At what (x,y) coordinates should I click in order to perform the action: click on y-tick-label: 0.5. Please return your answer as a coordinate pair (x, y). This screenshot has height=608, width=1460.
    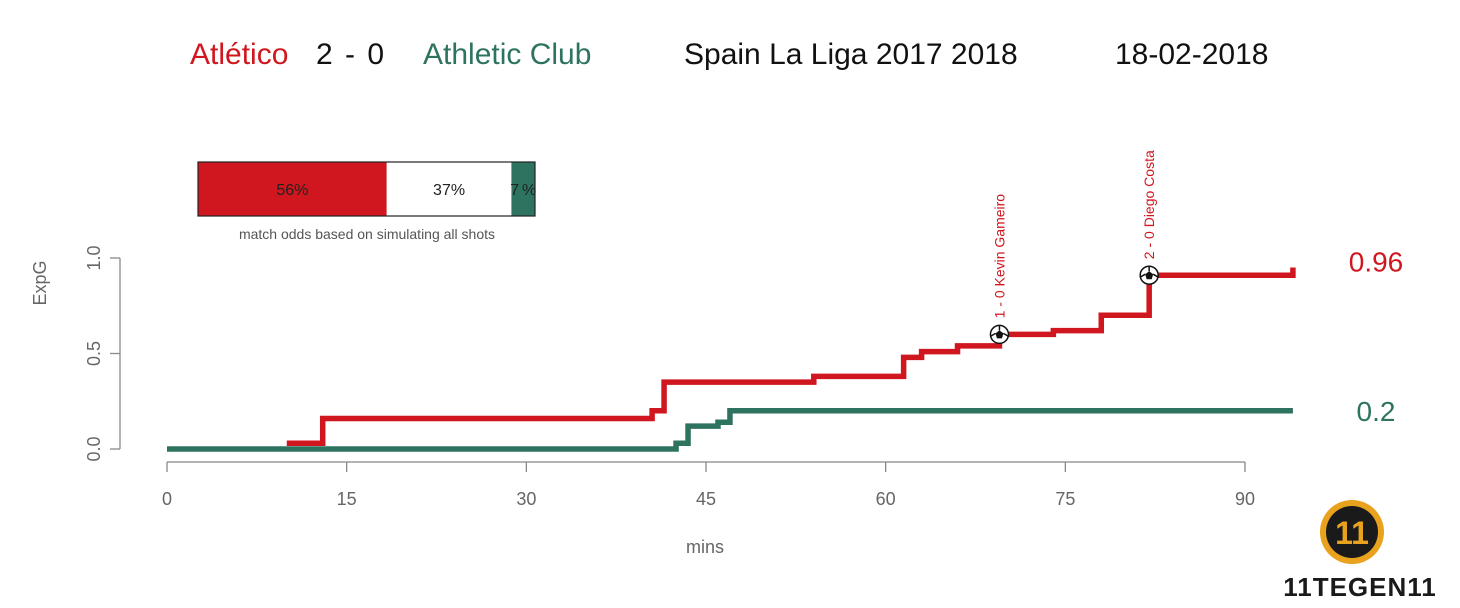
    Looking at the image, I should click on (94, 353).